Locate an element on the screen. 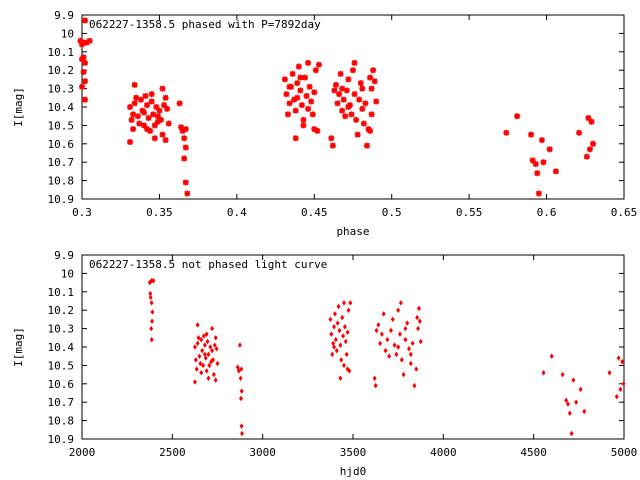 The image size is (640, 480). unphased-y-tick-label: 10.8 is located at coordinates (61, 421).